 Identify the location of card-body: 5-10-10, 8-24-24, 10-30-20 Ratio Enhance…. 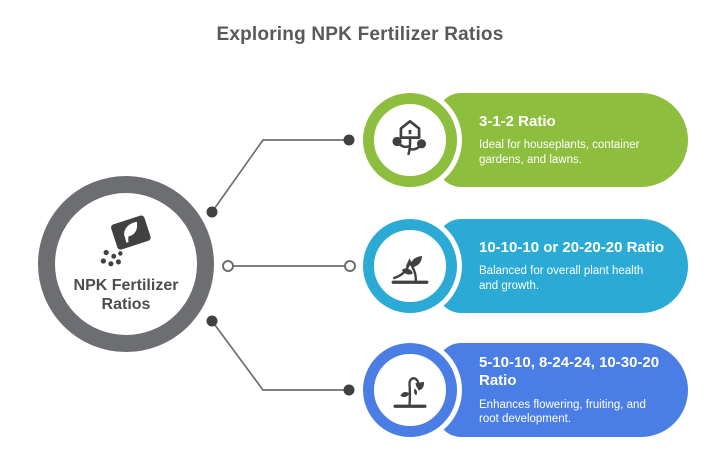
(562, 390).